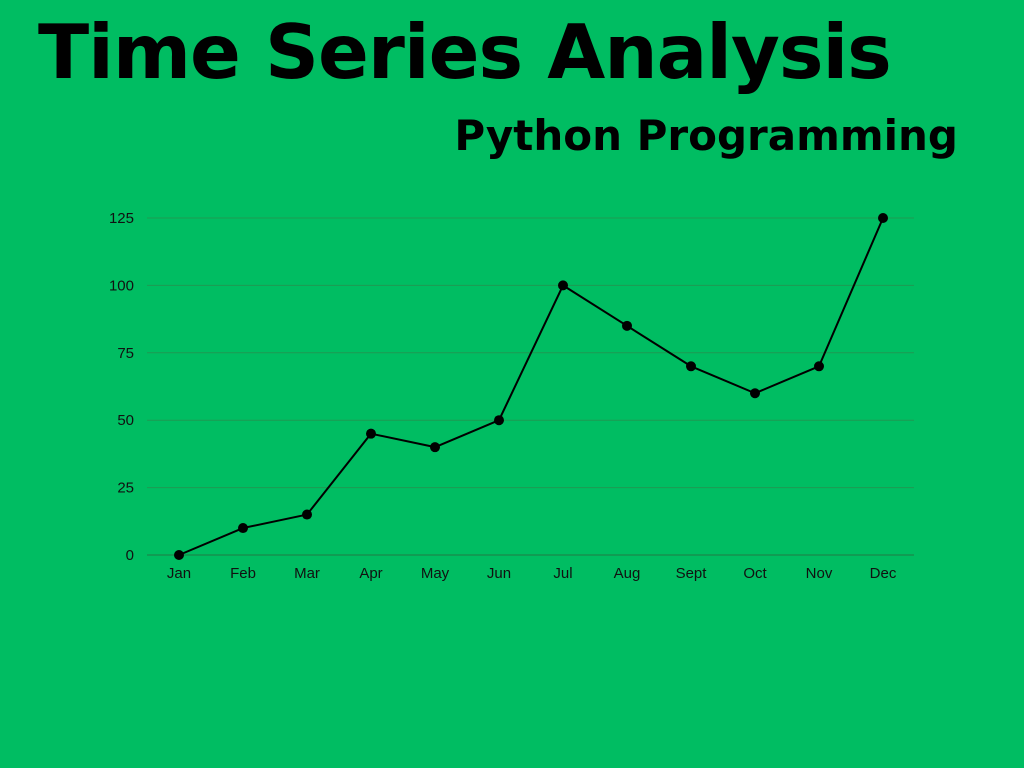 This screenshot has width=1024, height=768. I want to click on y-tick-label: 75, so click(125, 353).